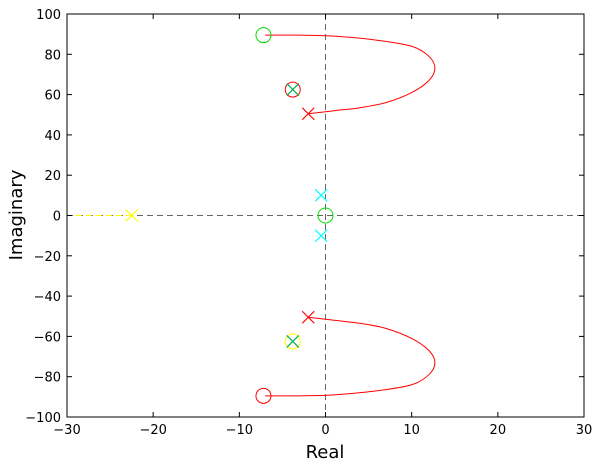 The width and height of the screenshot is (600, 466). Describe the element at coordinates (47, 297) in the screenshot. I see `y-tick-label: −40` at that location.